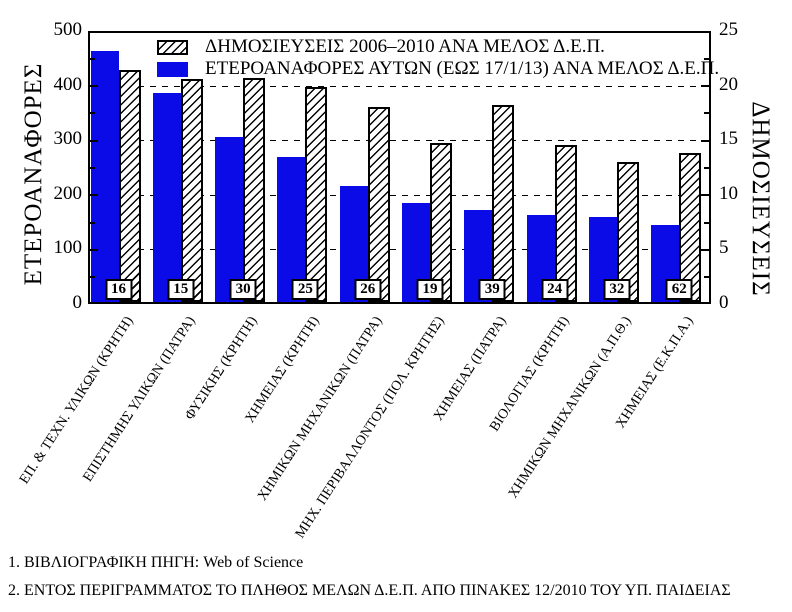 The width and height of the screenshot is (792, 612). Describe the element at coordinates (492, 289) in the screenshot. I see `dep-count-badge: 39` at that location.